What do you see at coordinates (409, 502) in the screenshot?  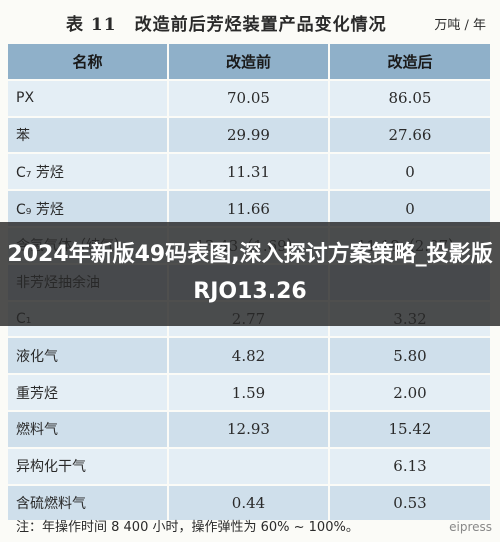 I see `row-after: 0.53` at bounding box center [409, 502].